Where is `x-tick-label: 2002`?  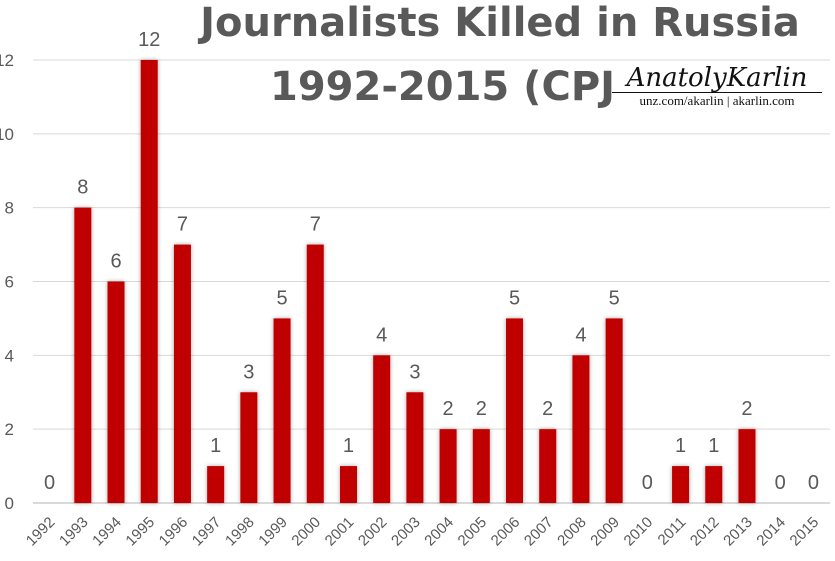
x-tick-label: 2002 is located at coordinates (373, 532).